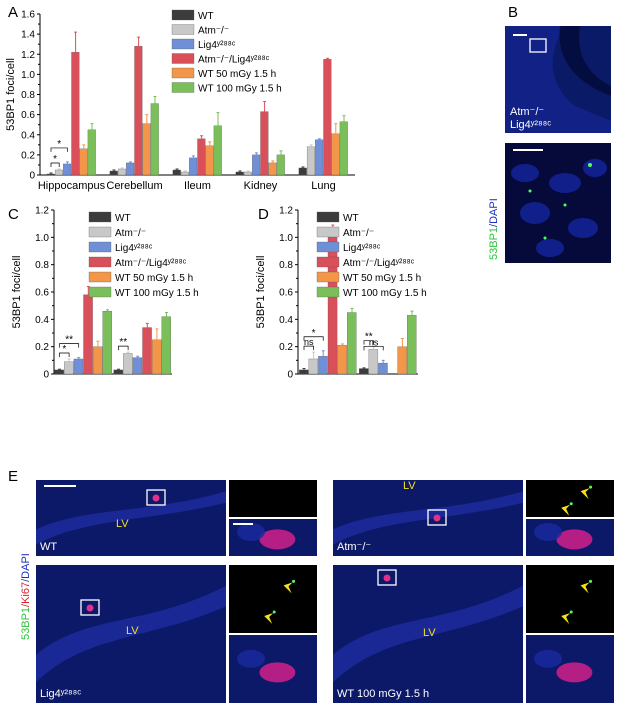  I want to click on y-axis-label: 53BP1 foci/cell, so click(17, 292).